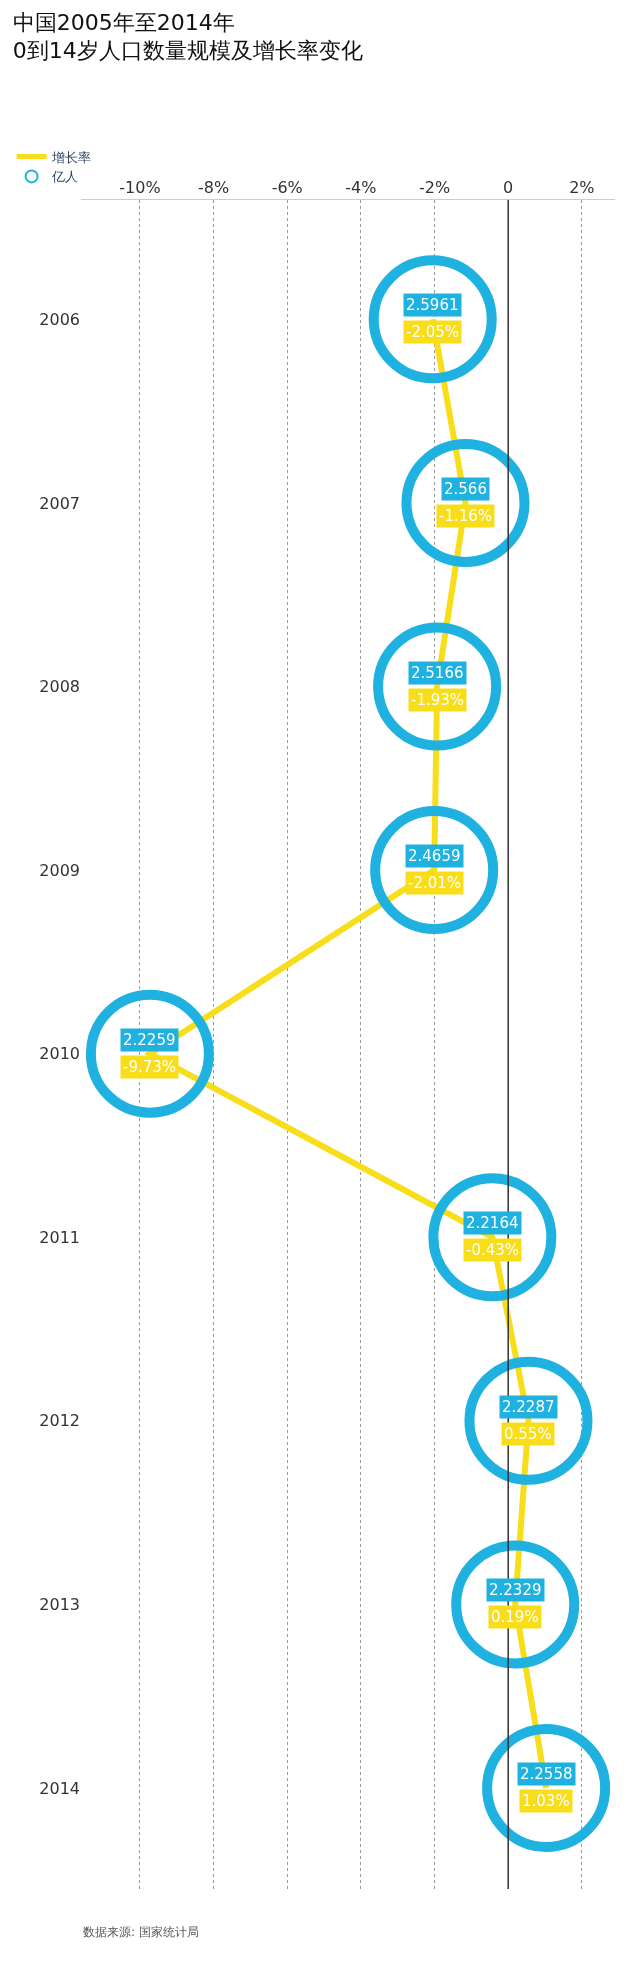 The image size is (640, 1979). Describe the element at coordinates (59, 1605) in the screenshot. I see `y-tick-label: 2013` at that location.